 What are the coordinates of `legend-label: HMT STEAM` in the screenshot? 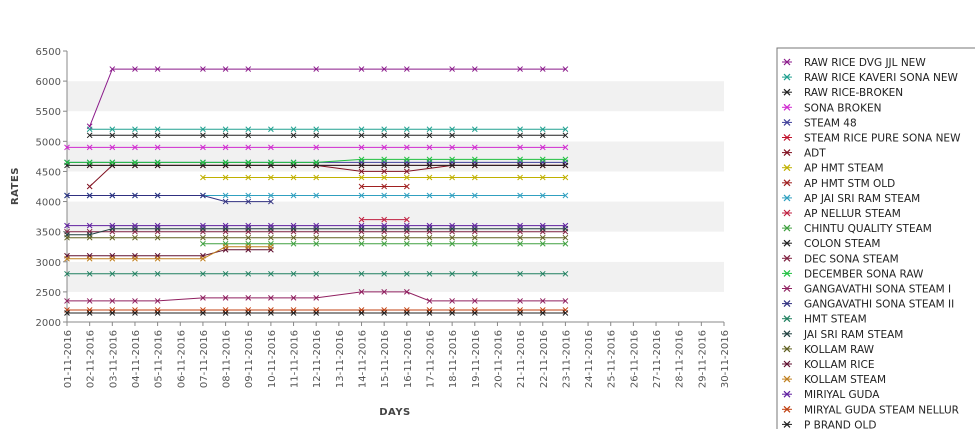 It's located at (835, 320).